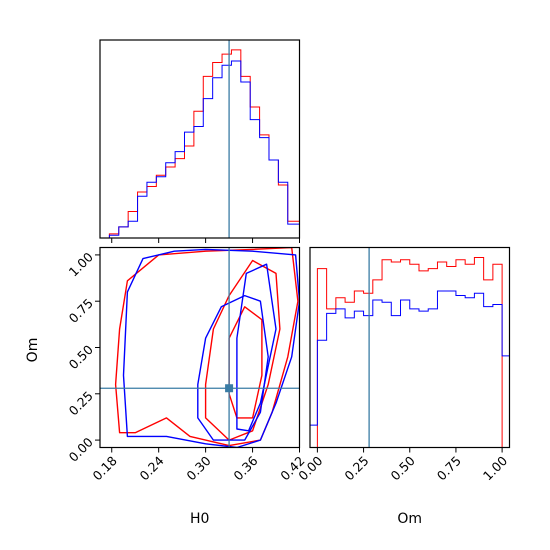 The height and width of the screenshot is (550, 550). I want to click on joint-y-tick-label-5: 1.00, so click(81, 264).